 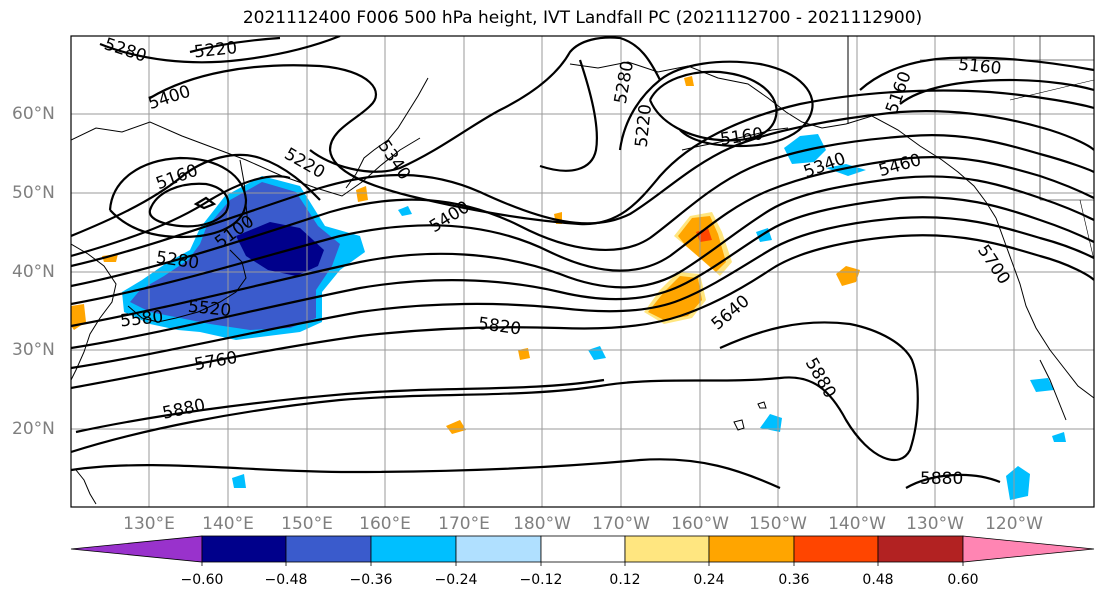 What do you see at coordinates (700, 524) in the screenshot?
I see `lon-label: 160°W` at bounding box center [700, 524].